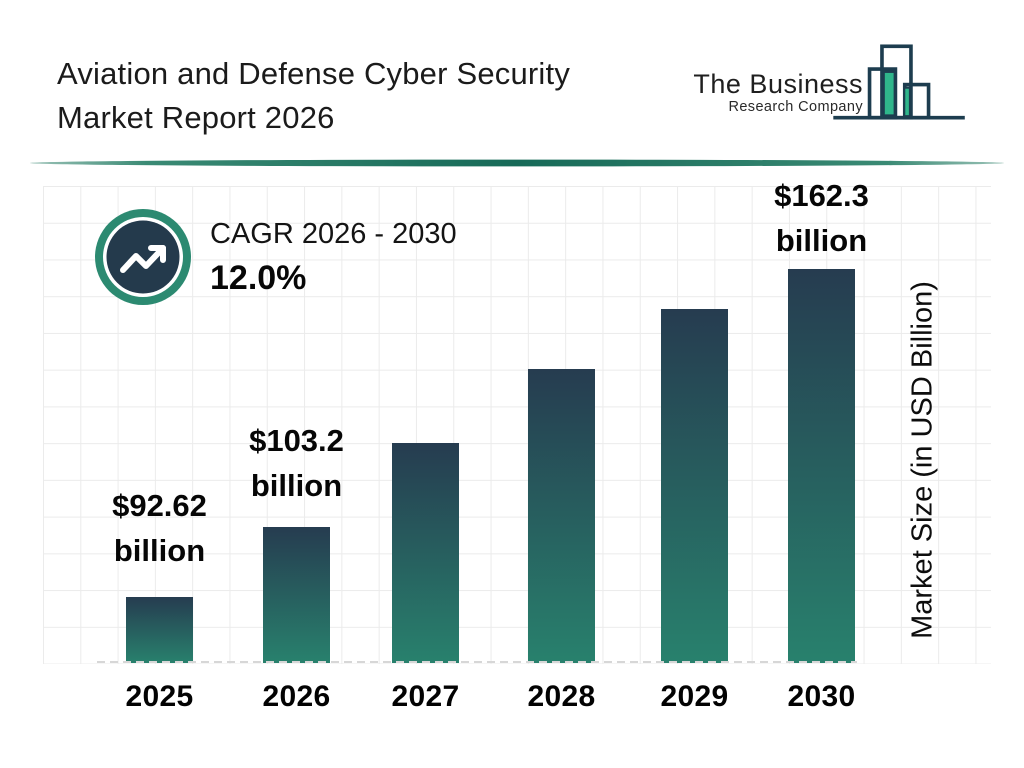 This screenshot has width=1024, height=768. What do you see at coordinates (159, 630) in the screenshot?
I see `bar-2025` at bounding box center [159, 630].